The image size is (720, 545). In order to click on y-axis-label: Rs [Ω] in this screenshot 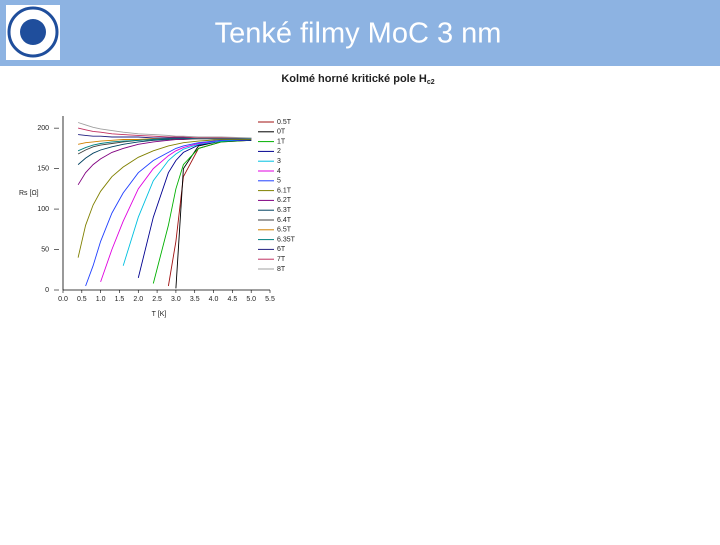, I will do `click(29, 193)`.